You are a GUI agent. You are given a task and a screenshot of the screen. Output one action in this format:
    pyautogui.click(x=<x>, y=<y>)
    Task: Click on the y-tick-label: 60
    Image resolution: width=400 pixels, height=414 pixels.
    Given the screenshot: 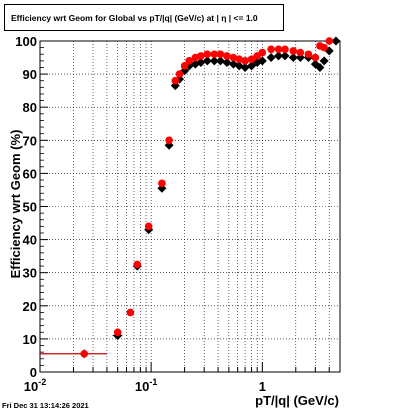 What is the action you would take?
    pyautogui.click(x=30, y=173)
    